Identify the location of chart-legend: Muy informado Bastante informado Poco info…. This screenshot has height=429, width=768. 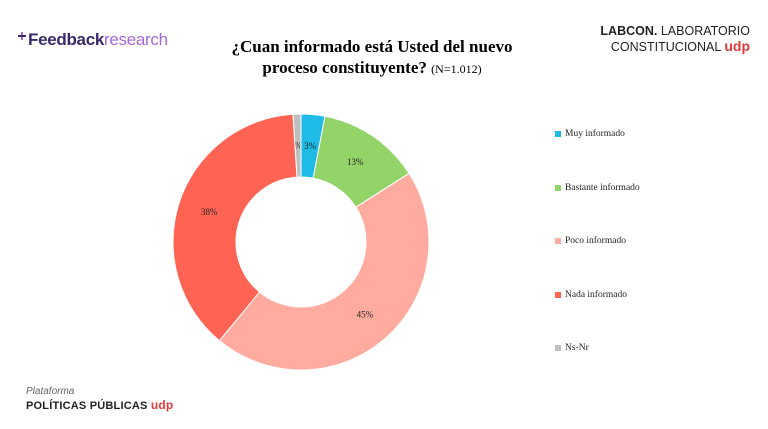
(597, 262).